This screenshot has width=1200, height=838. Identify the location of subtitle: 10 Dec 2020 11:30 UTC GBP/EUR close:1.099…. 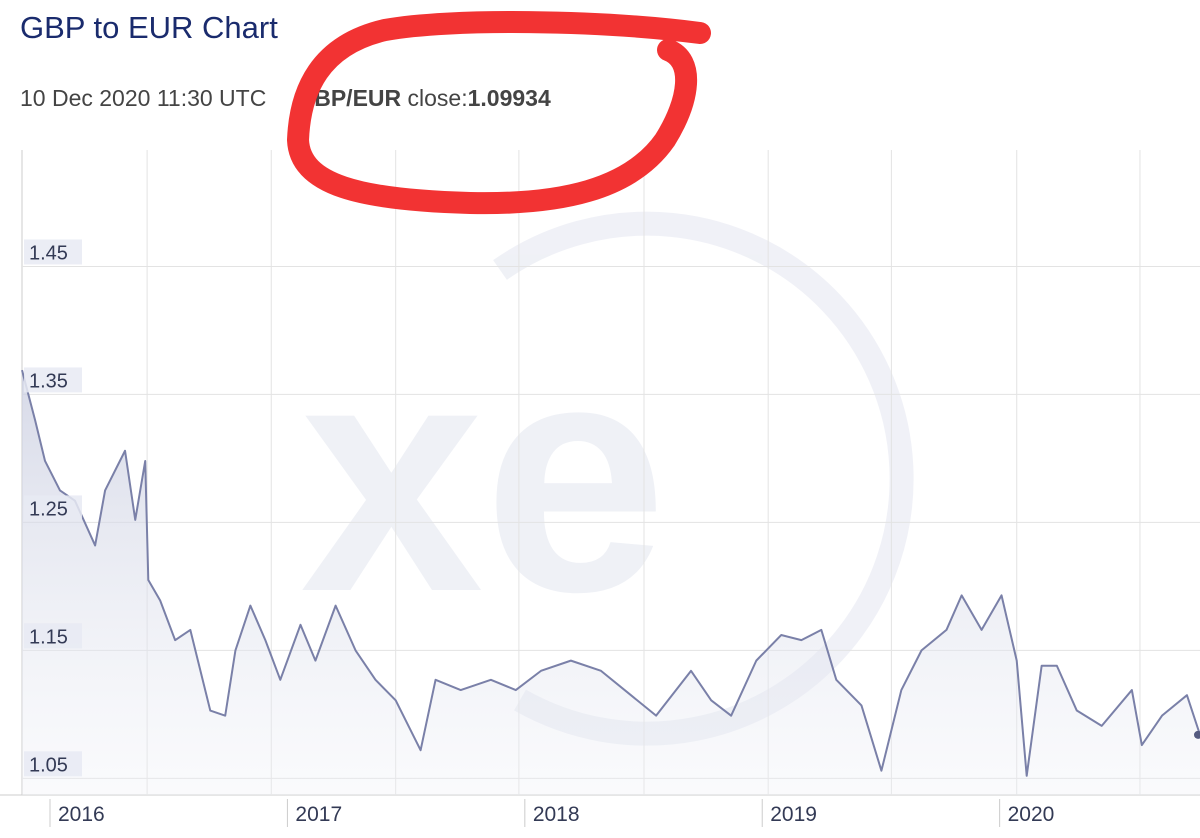
(285, 98).